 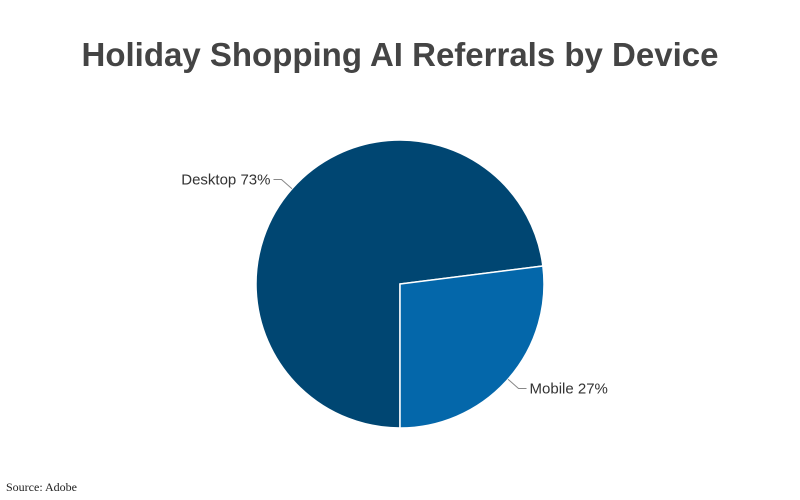 I want to click on leader-line-desktop, so click(x=283, y=184).